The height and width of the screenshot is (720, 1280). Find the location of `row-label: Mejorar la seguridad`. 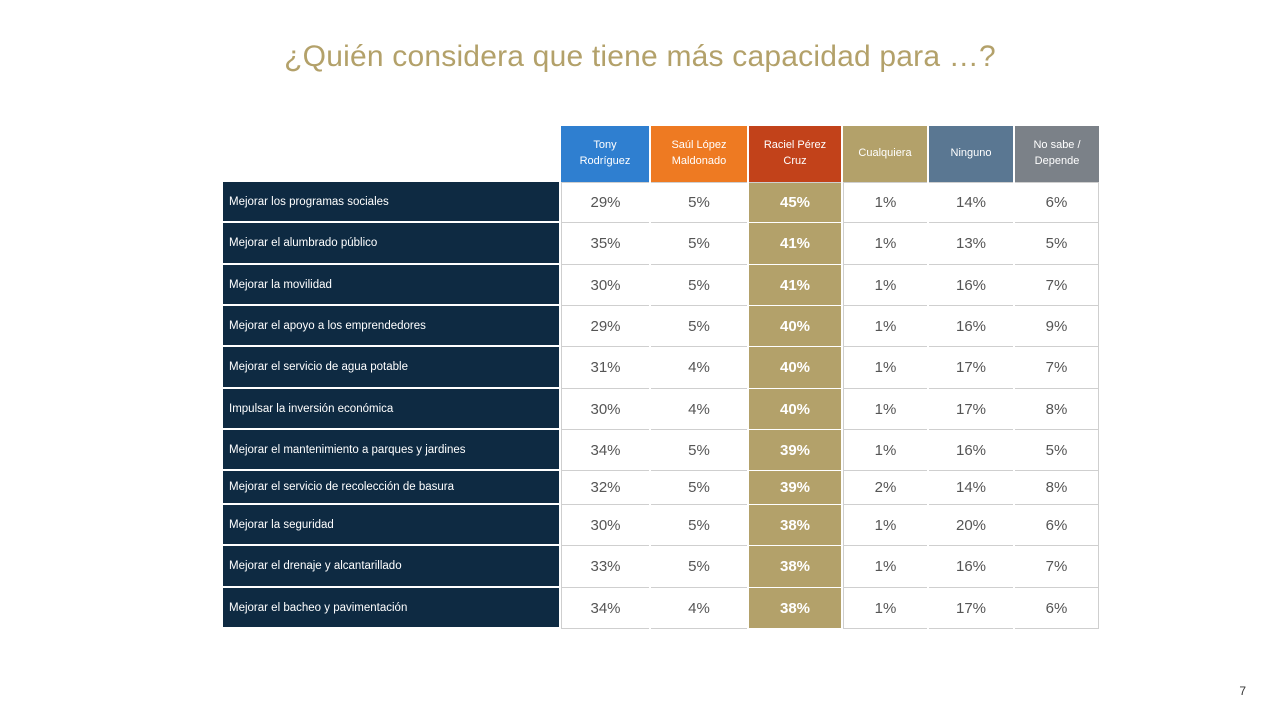

row-label: Mejorar la seguridad is located at coordinates (391, 525).